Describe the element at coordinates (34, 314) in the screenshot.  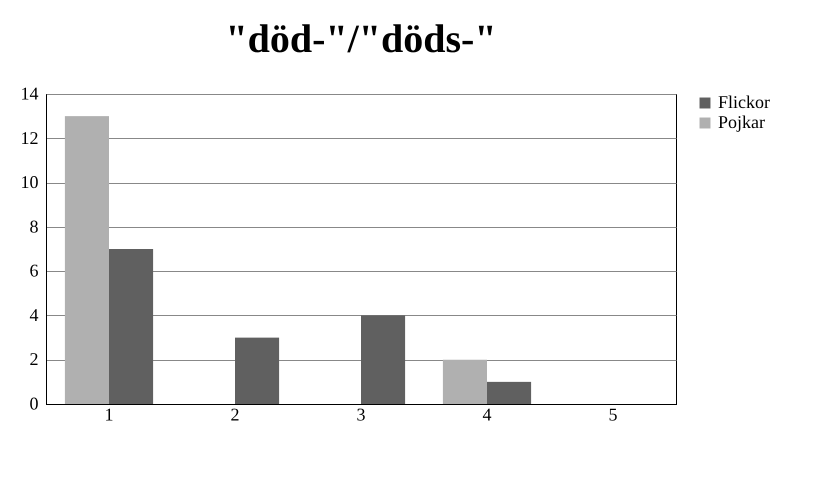
I see `y-tick-label: 4` at that location.